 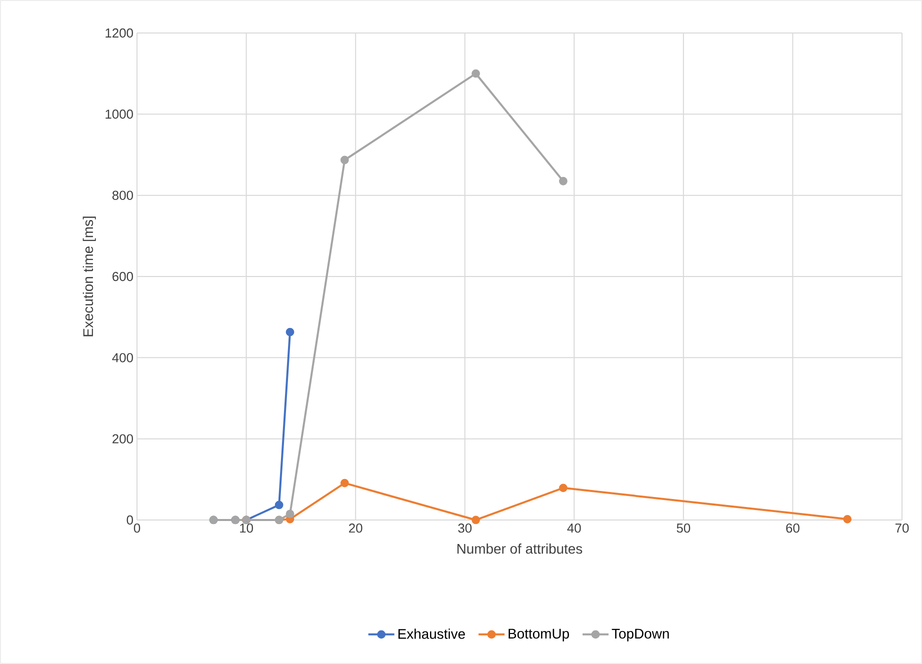 I want to click on legend-label: BottomUp, so click(x=538, y=635).